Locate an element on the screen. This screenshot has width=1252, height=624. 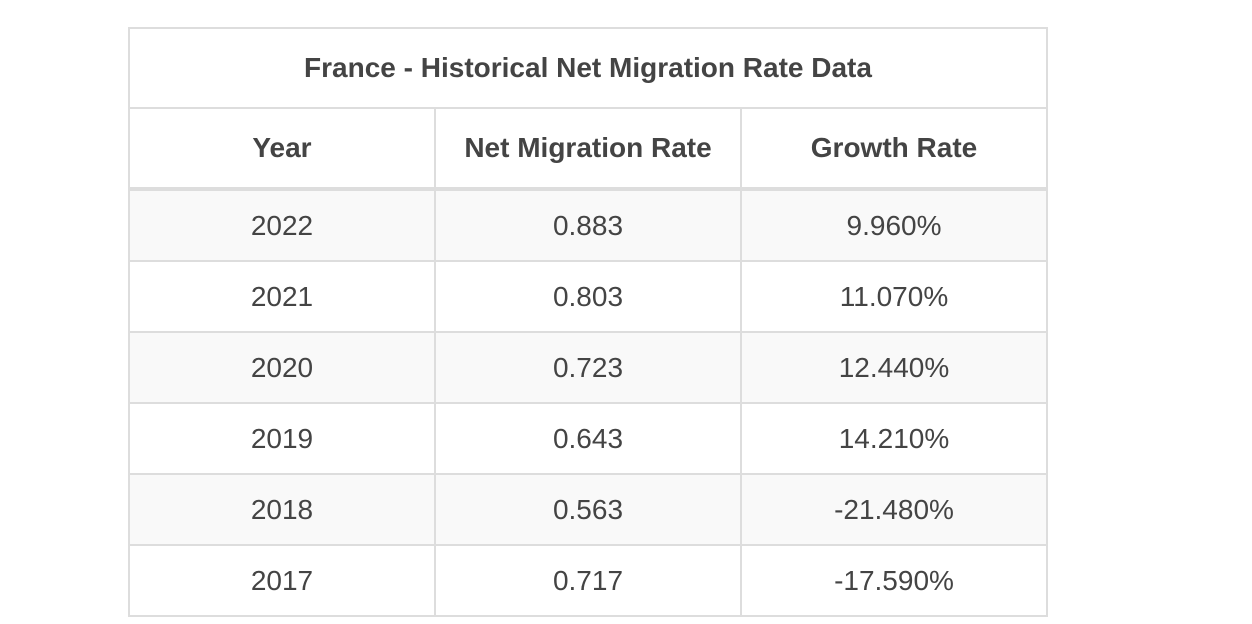
table-row: 2022 0.883 9.960% is located at coordinates (588, 225).